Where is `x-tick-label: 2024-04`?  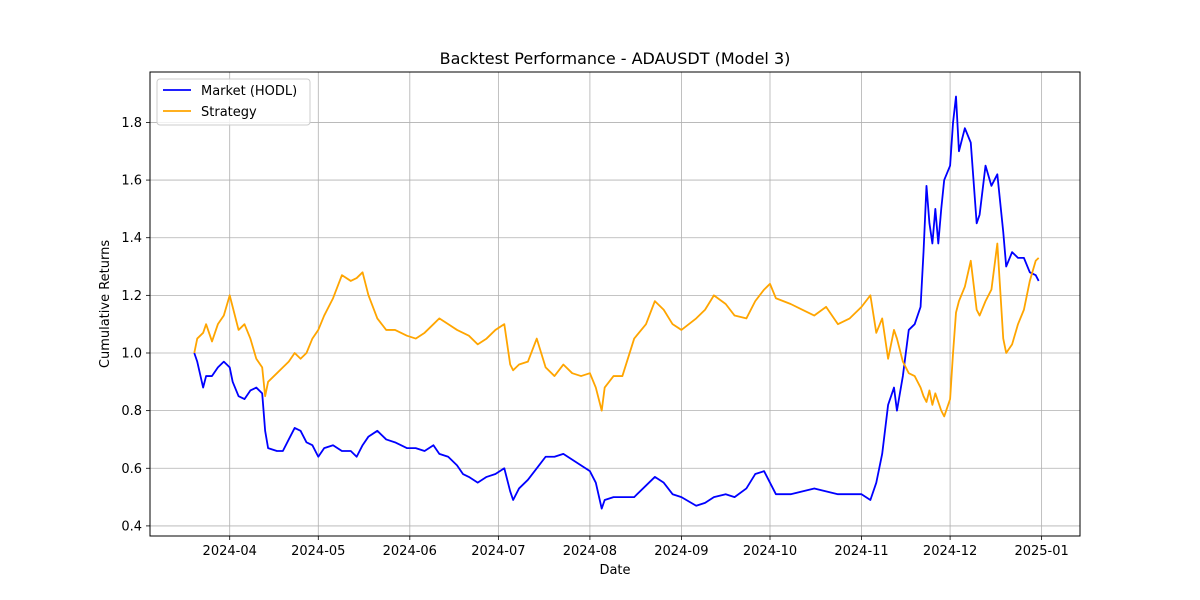 x-tick-label: 2024-04 is located at coordinates (230, 551).